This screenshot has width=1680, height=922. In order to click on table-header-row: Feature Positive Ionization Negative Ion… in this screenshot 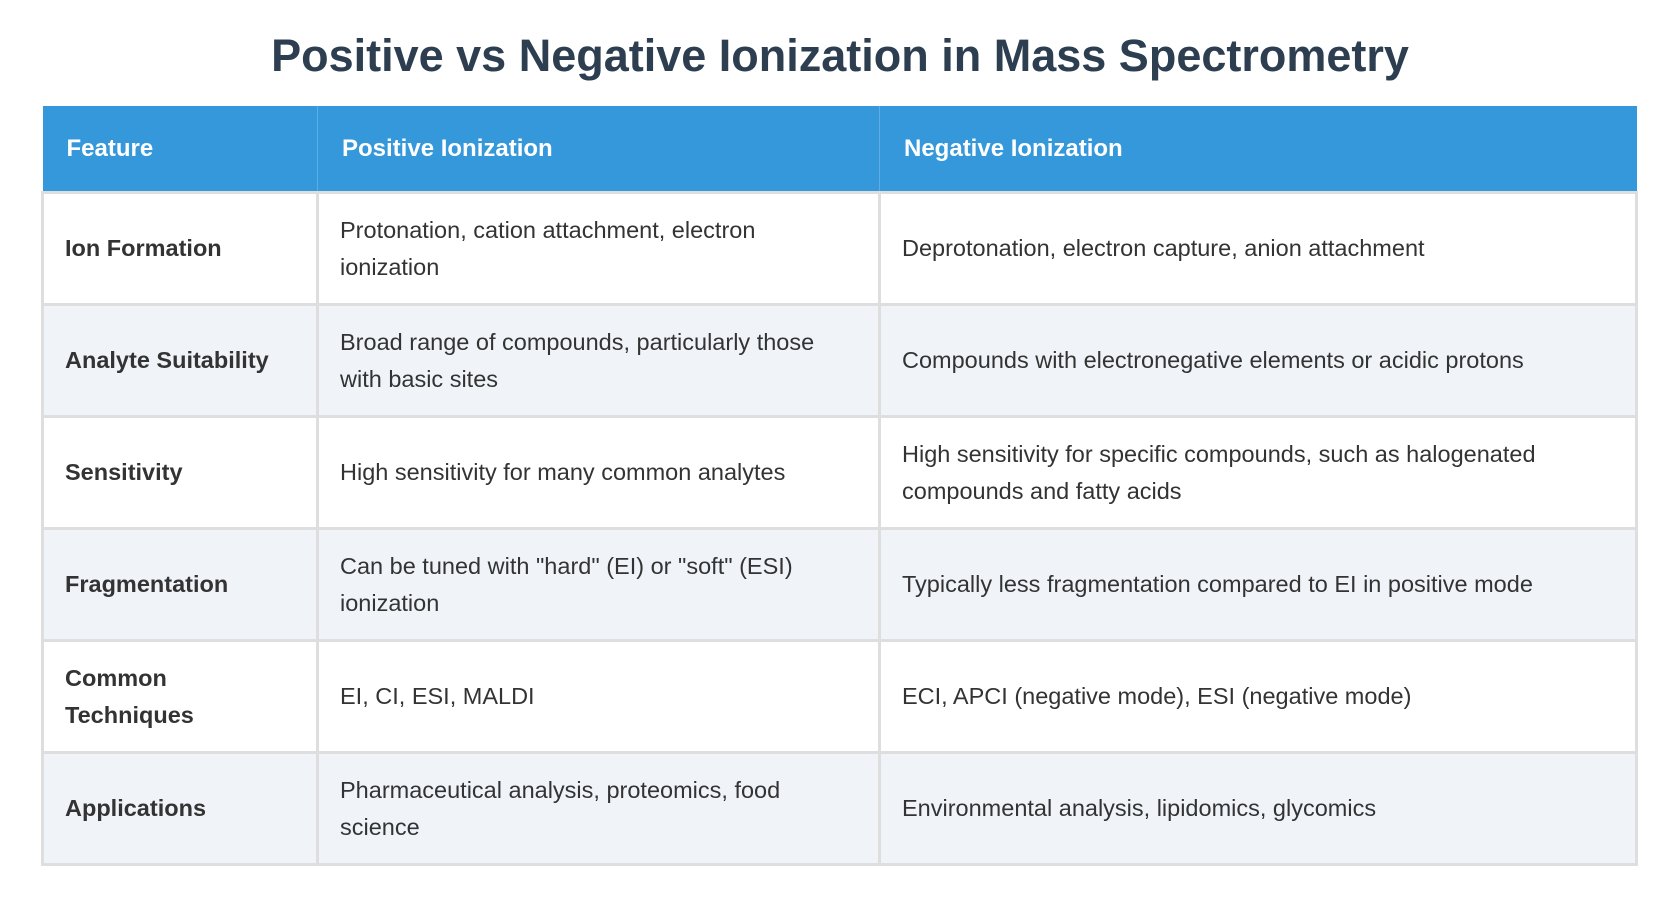, I will do `click(839, 149)`.